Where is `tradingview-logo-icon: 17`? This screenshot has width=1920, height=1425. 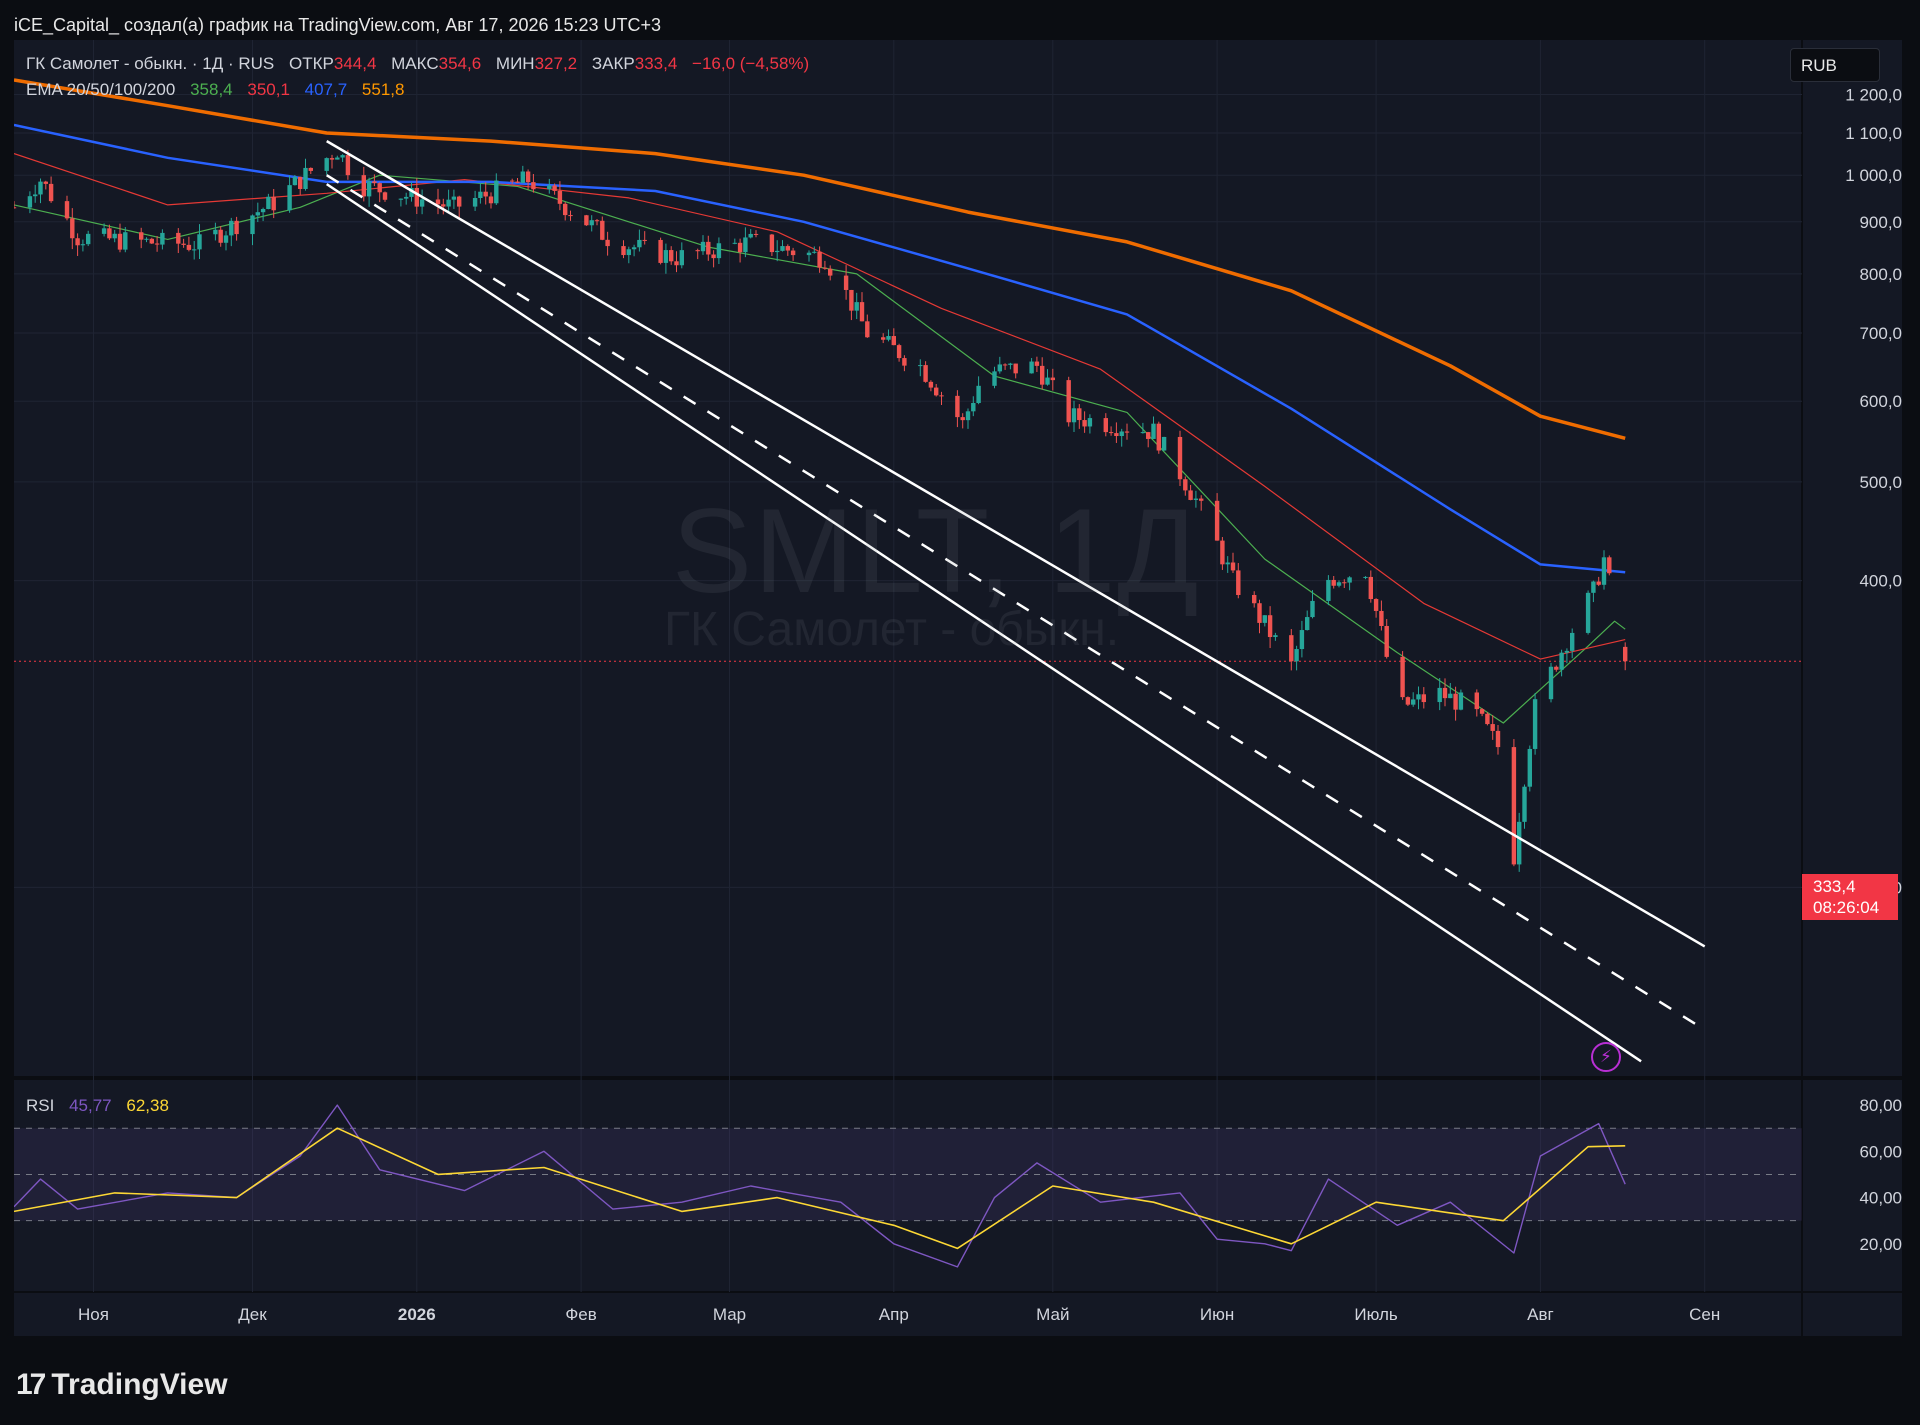
tradingview-logo-icon: 17 is located at coordinates (31, 1384).